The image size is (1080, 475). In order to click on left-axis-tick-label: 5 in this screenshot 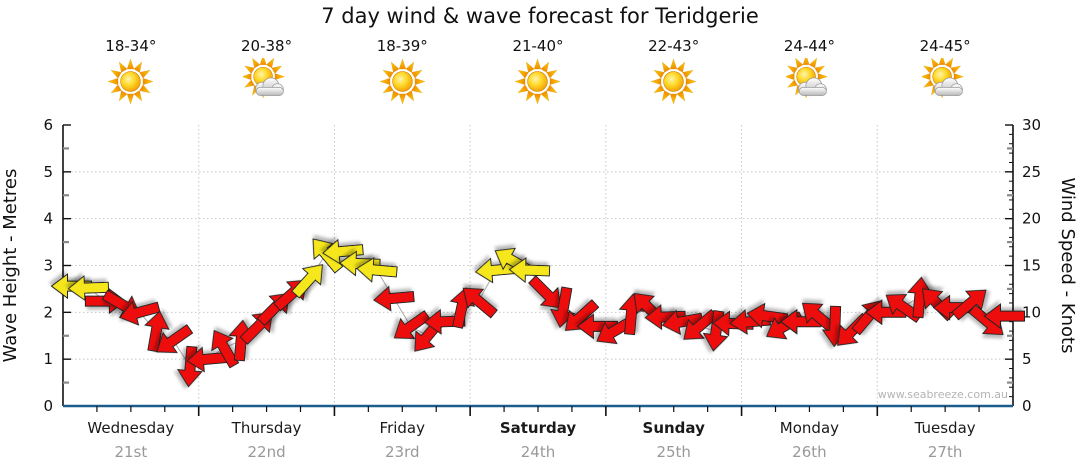, I will do `click(48, 172)`.